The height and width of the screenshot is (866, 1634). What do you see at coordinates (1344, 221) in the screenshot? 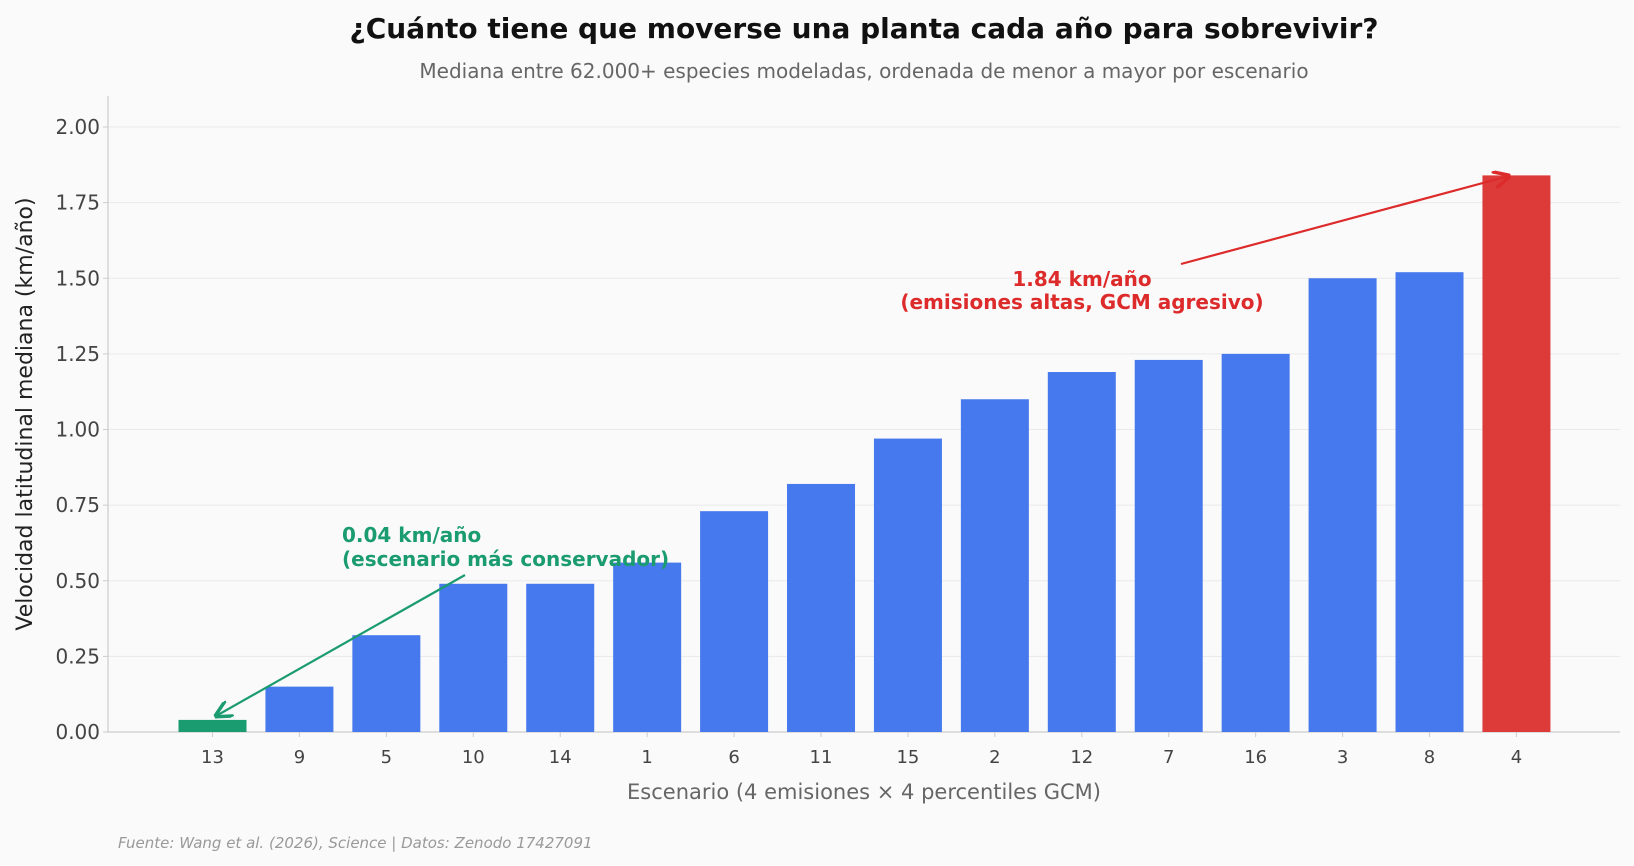
I see `annotation-highest-arrow` at bounding box center [1344, 221].